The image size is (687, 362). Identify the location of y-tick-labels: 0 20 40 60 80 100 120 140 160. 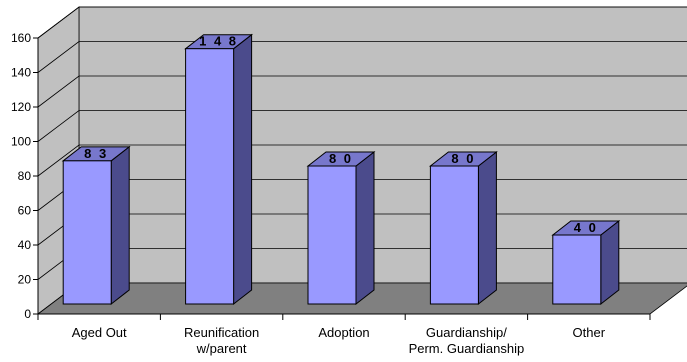
(21, 176).